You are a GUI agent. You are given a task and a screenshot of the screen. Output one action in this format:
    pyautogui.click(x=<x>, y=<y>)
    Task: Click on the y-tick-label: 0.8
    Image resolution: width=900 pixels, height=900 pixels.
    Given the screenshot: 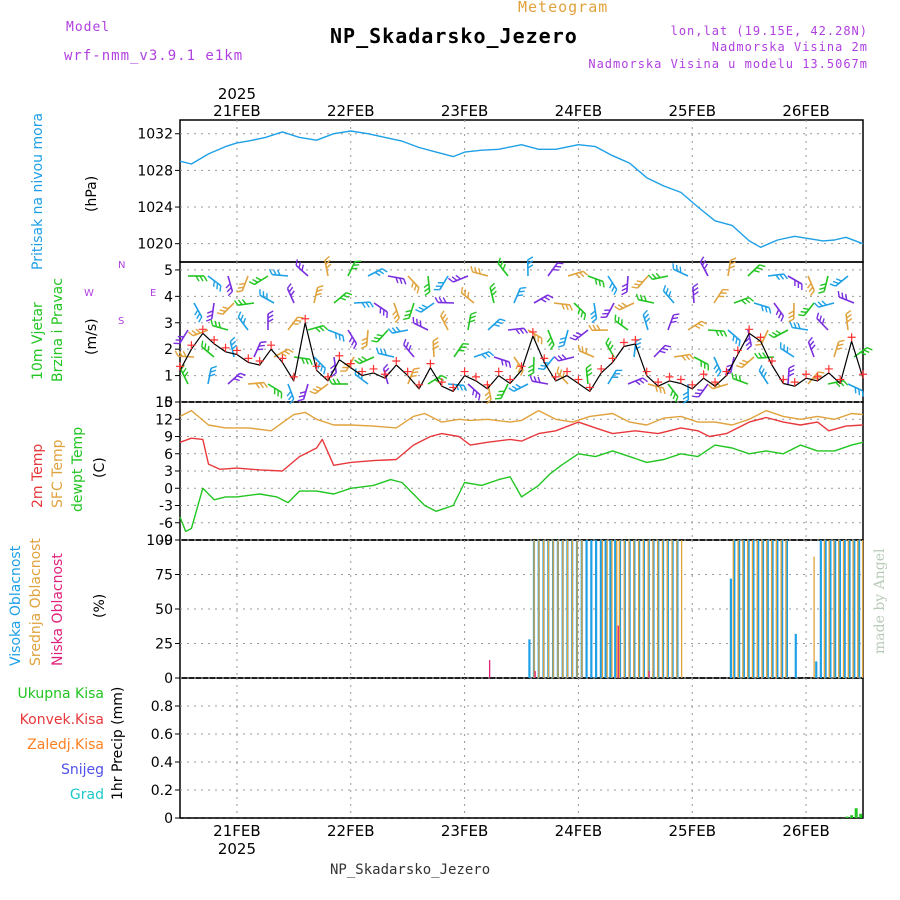 What is the action you would take?
    pyautogui.click(x=162, y=707)
    